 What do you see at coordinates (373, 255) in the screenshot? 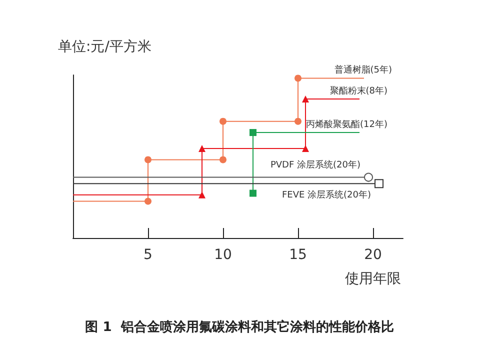
I see `x-tick-label: 20` at bounding box center [373, 255].